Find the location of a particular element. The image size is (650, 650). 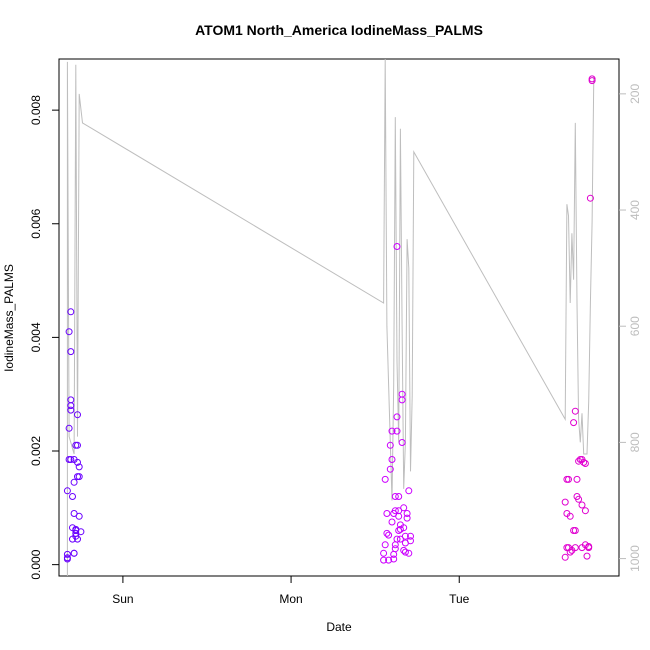

x-tick-label: Mon is located at coordinates (290, 599).